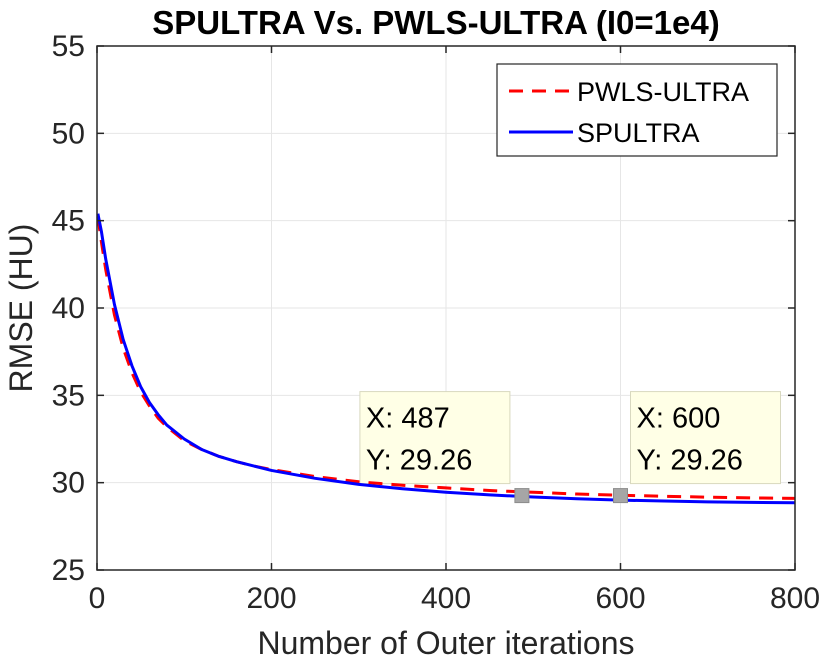 This screenshot has height=664, width=830. What do you see at coordinates (570, 438) in the screenshot?
I see `datatips: X: 487 Y: 29.26 X: 600 Y: 29.26` at bounding box center [570, 438].